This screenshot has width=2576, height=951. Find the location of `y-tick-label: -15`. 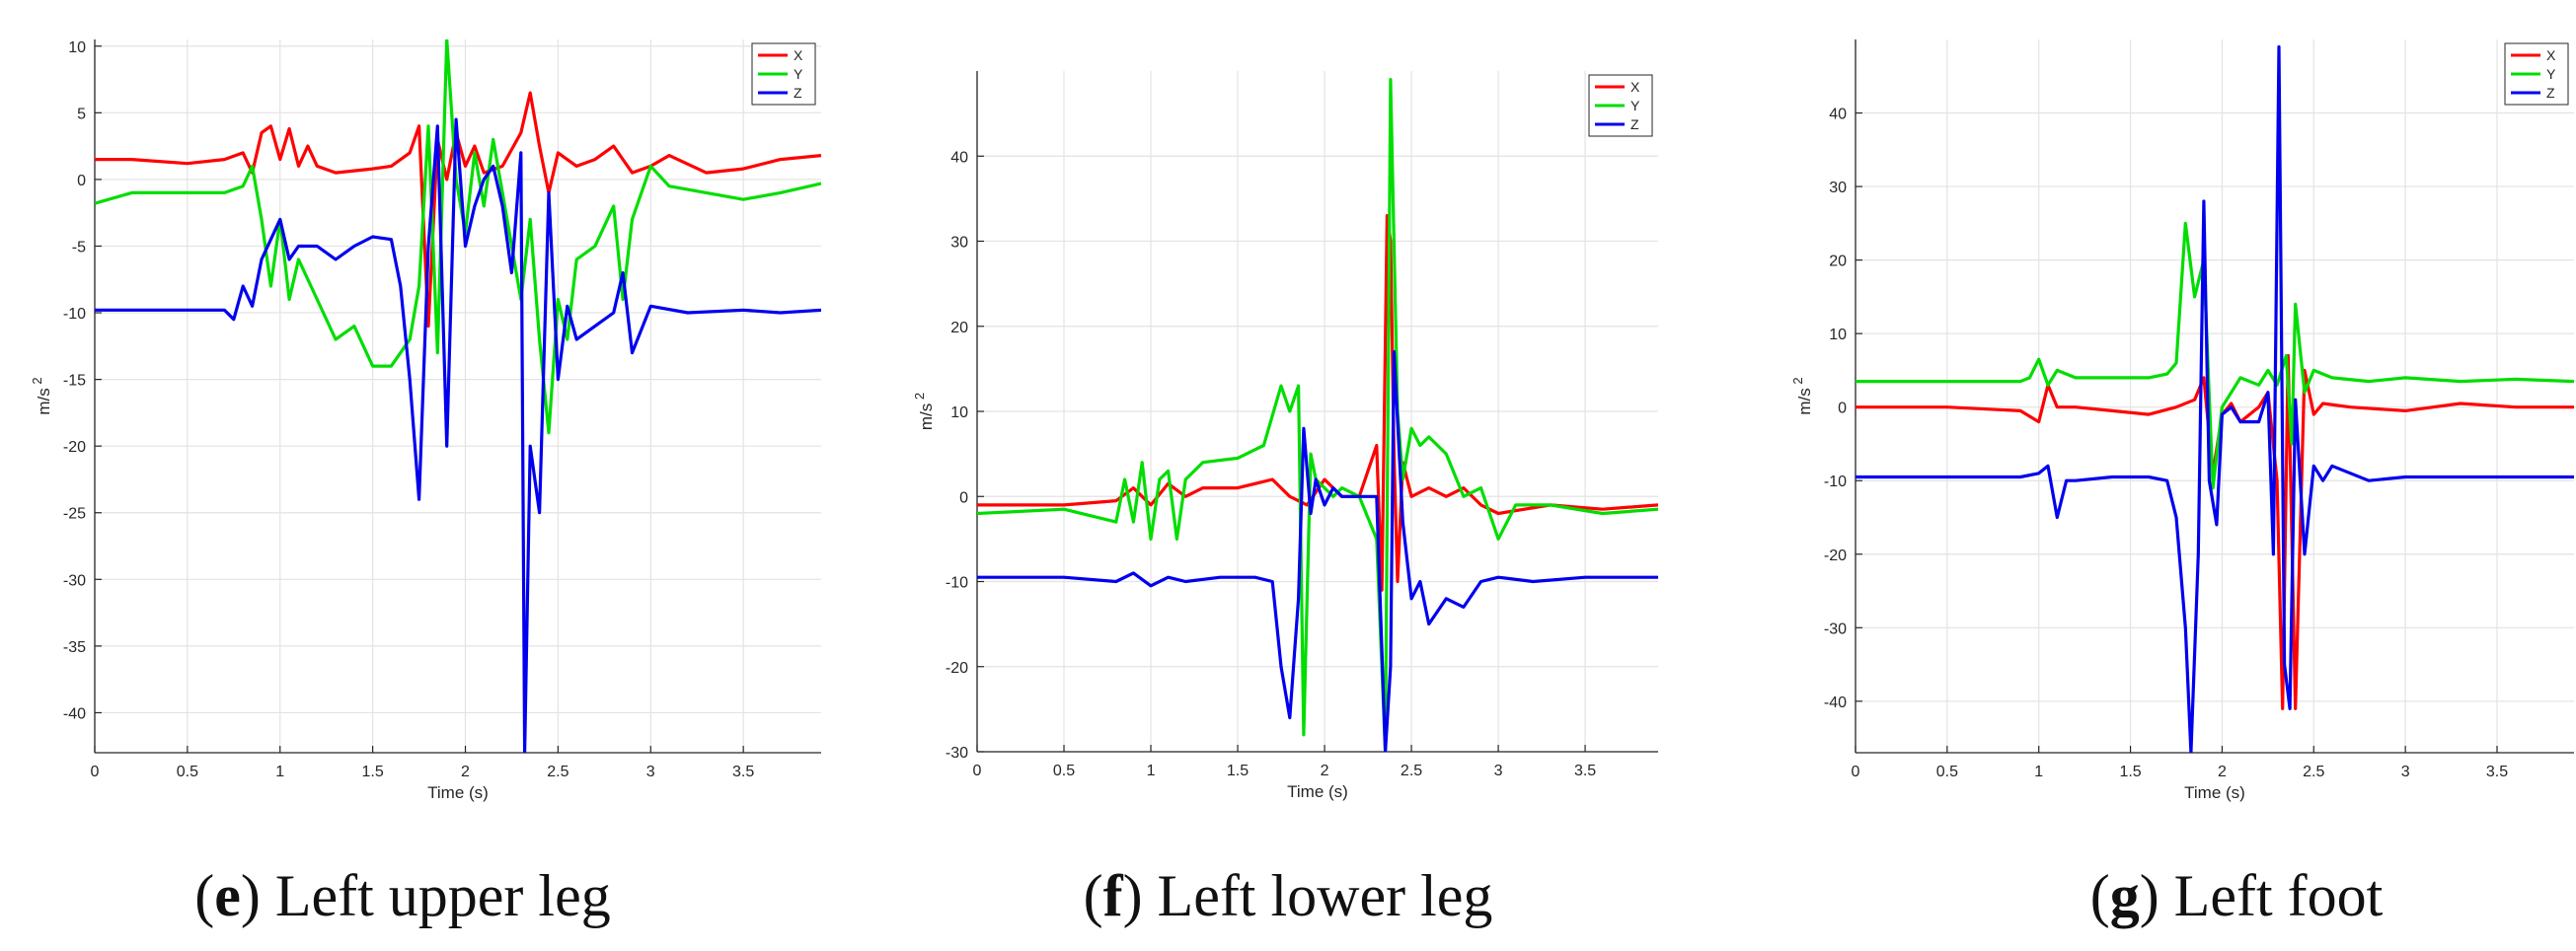

y-tick-label: -15 is located at coordinates (74, 381).